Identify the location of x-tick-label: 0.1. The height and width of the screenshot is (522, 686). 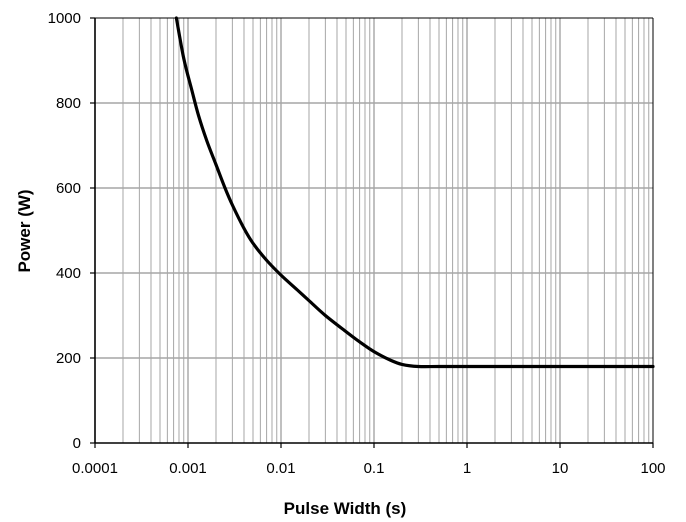
(374, 468).